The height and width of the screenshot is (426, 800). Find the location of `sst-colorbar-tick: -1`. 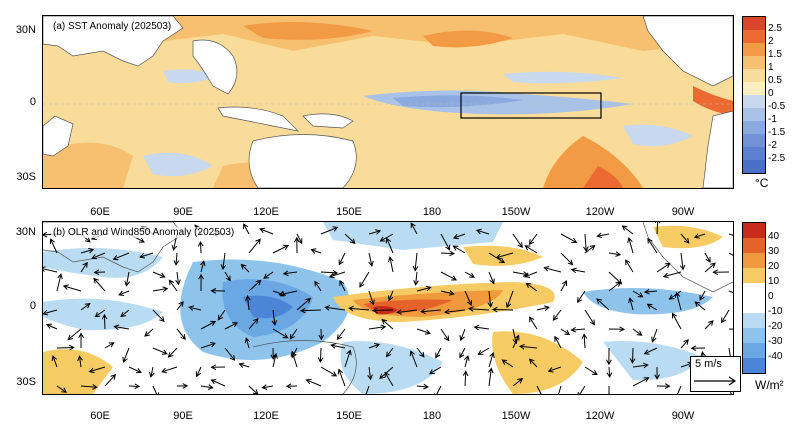

sst-colorbar-tick: -1 is located at coordinates (772, 119).